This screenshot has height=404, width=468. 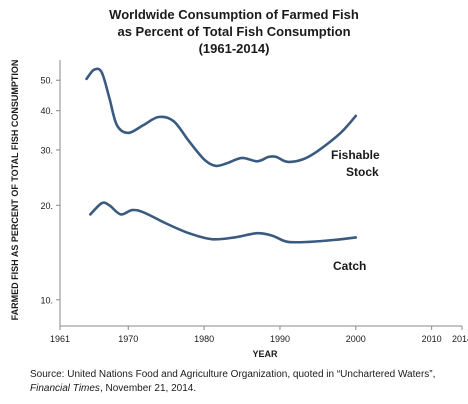 I want to click on y-tick-label: 50., so click(x=46, y=81).